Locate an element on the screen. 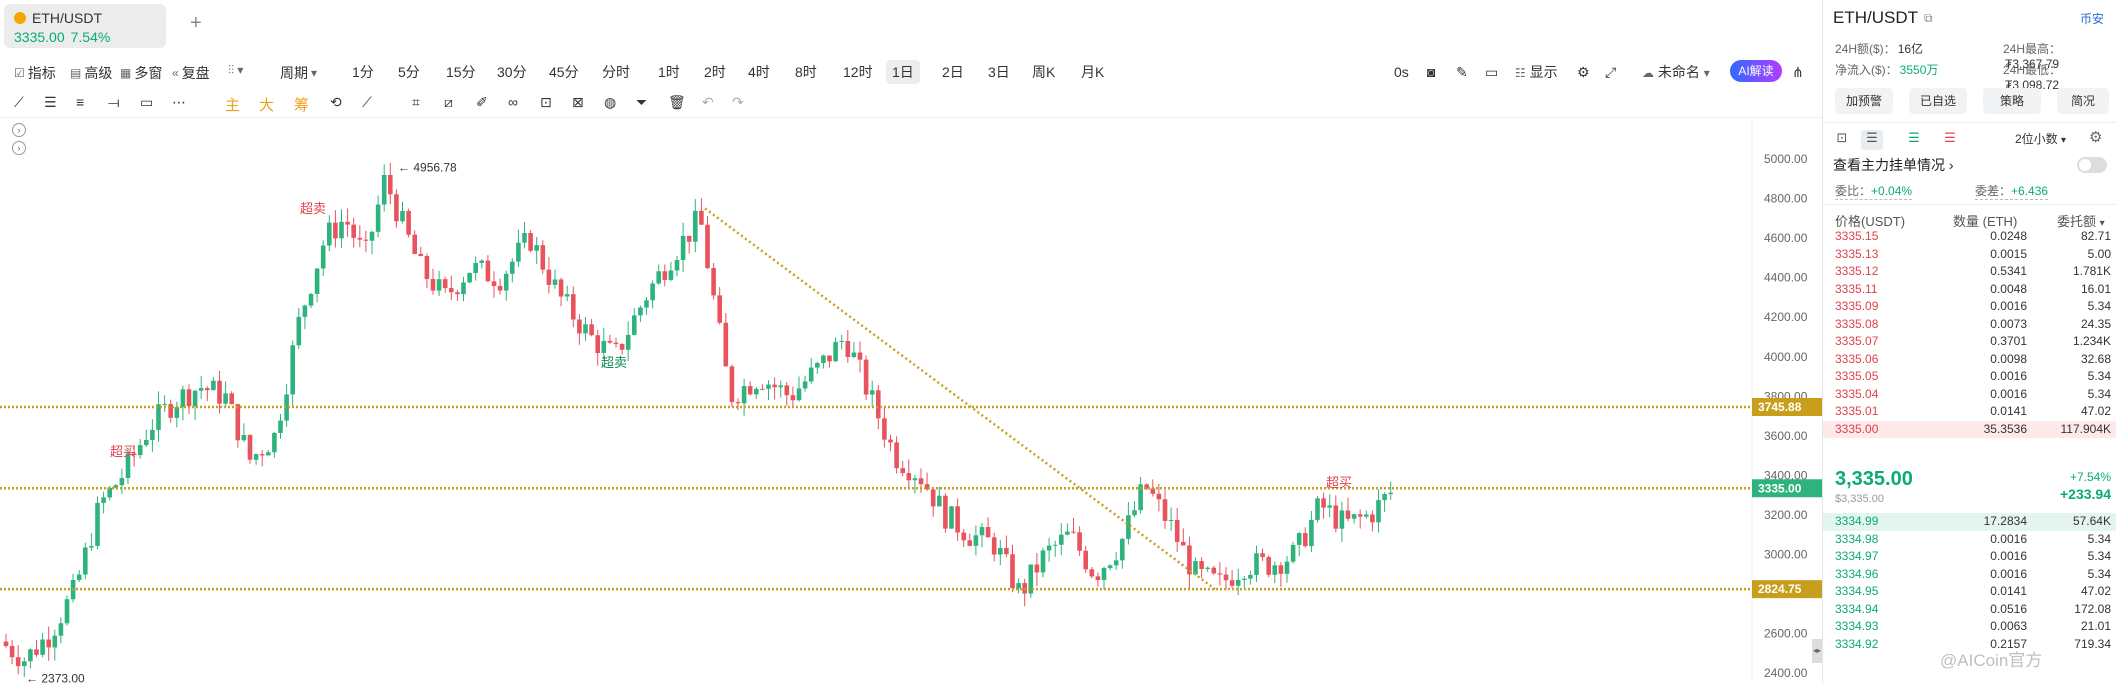 Image resolution: width=2116 pixels, height=683 pixels. channel-tool-icon: ≡ is located at coordinates (80, 102).